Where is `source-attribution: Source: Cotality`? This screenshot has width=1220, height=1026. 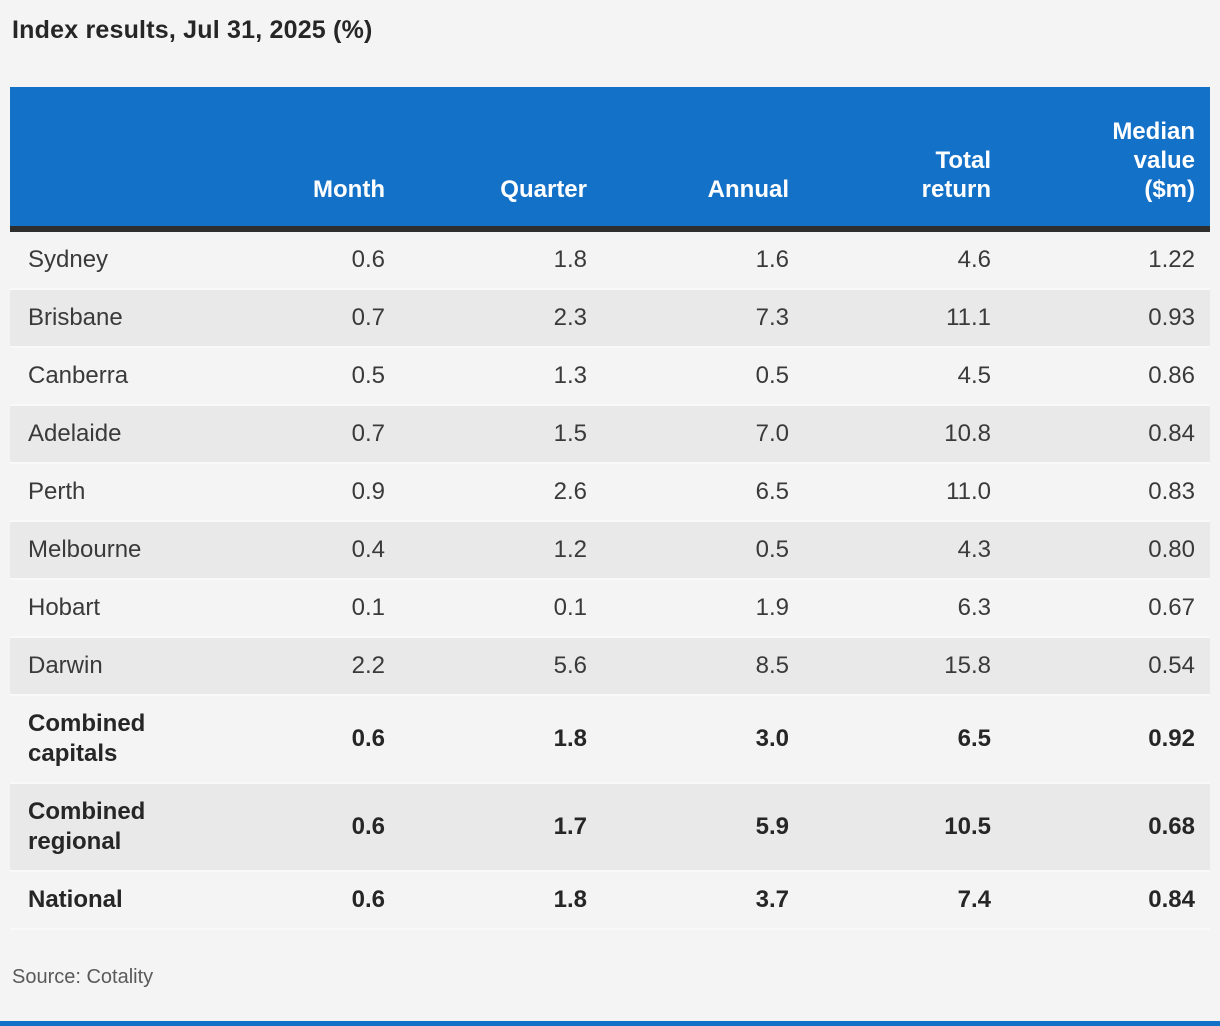 source-attribution: Source: Cotality is located at coordinates (83, 977).